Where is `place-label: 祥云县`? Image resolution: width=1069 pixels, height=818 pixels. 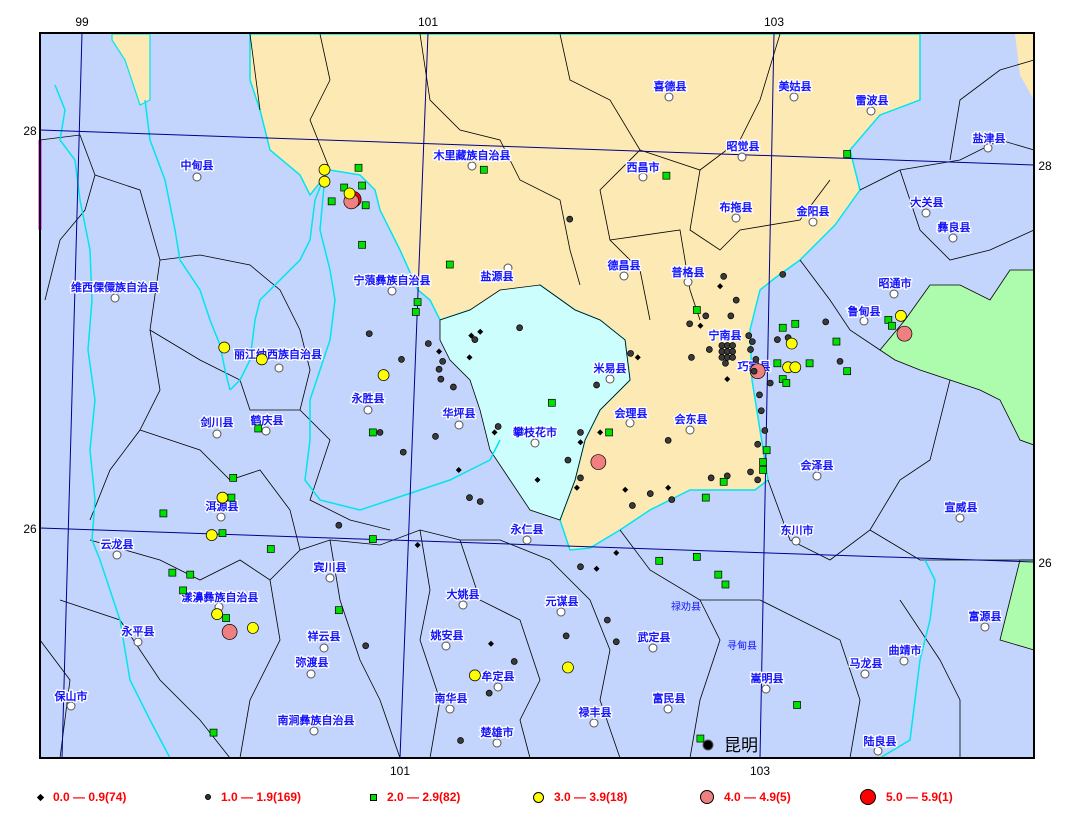
place-label: 祥云县 is located at coordinates (324, 636).